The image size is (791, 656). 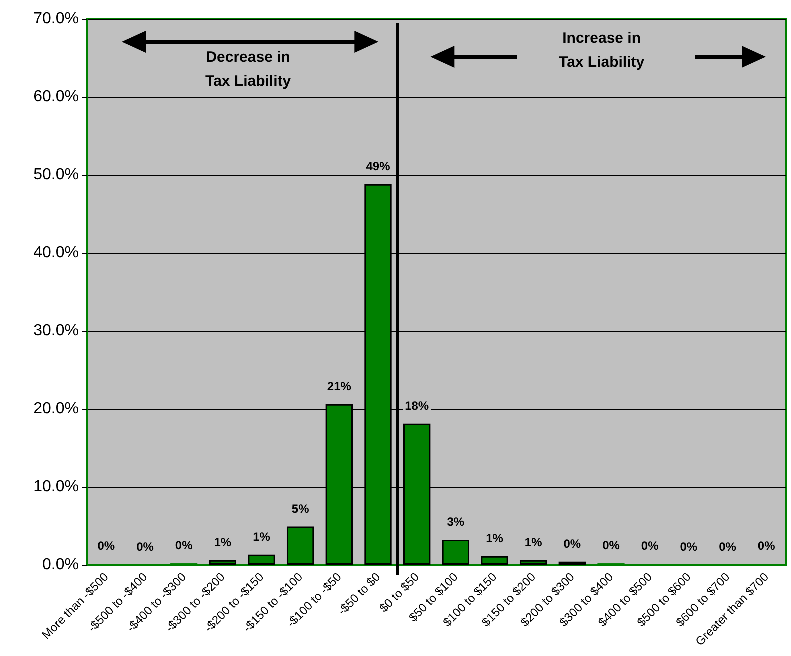 I want to click on y-tick-label: 60.0%, so click(x=56, y=97).